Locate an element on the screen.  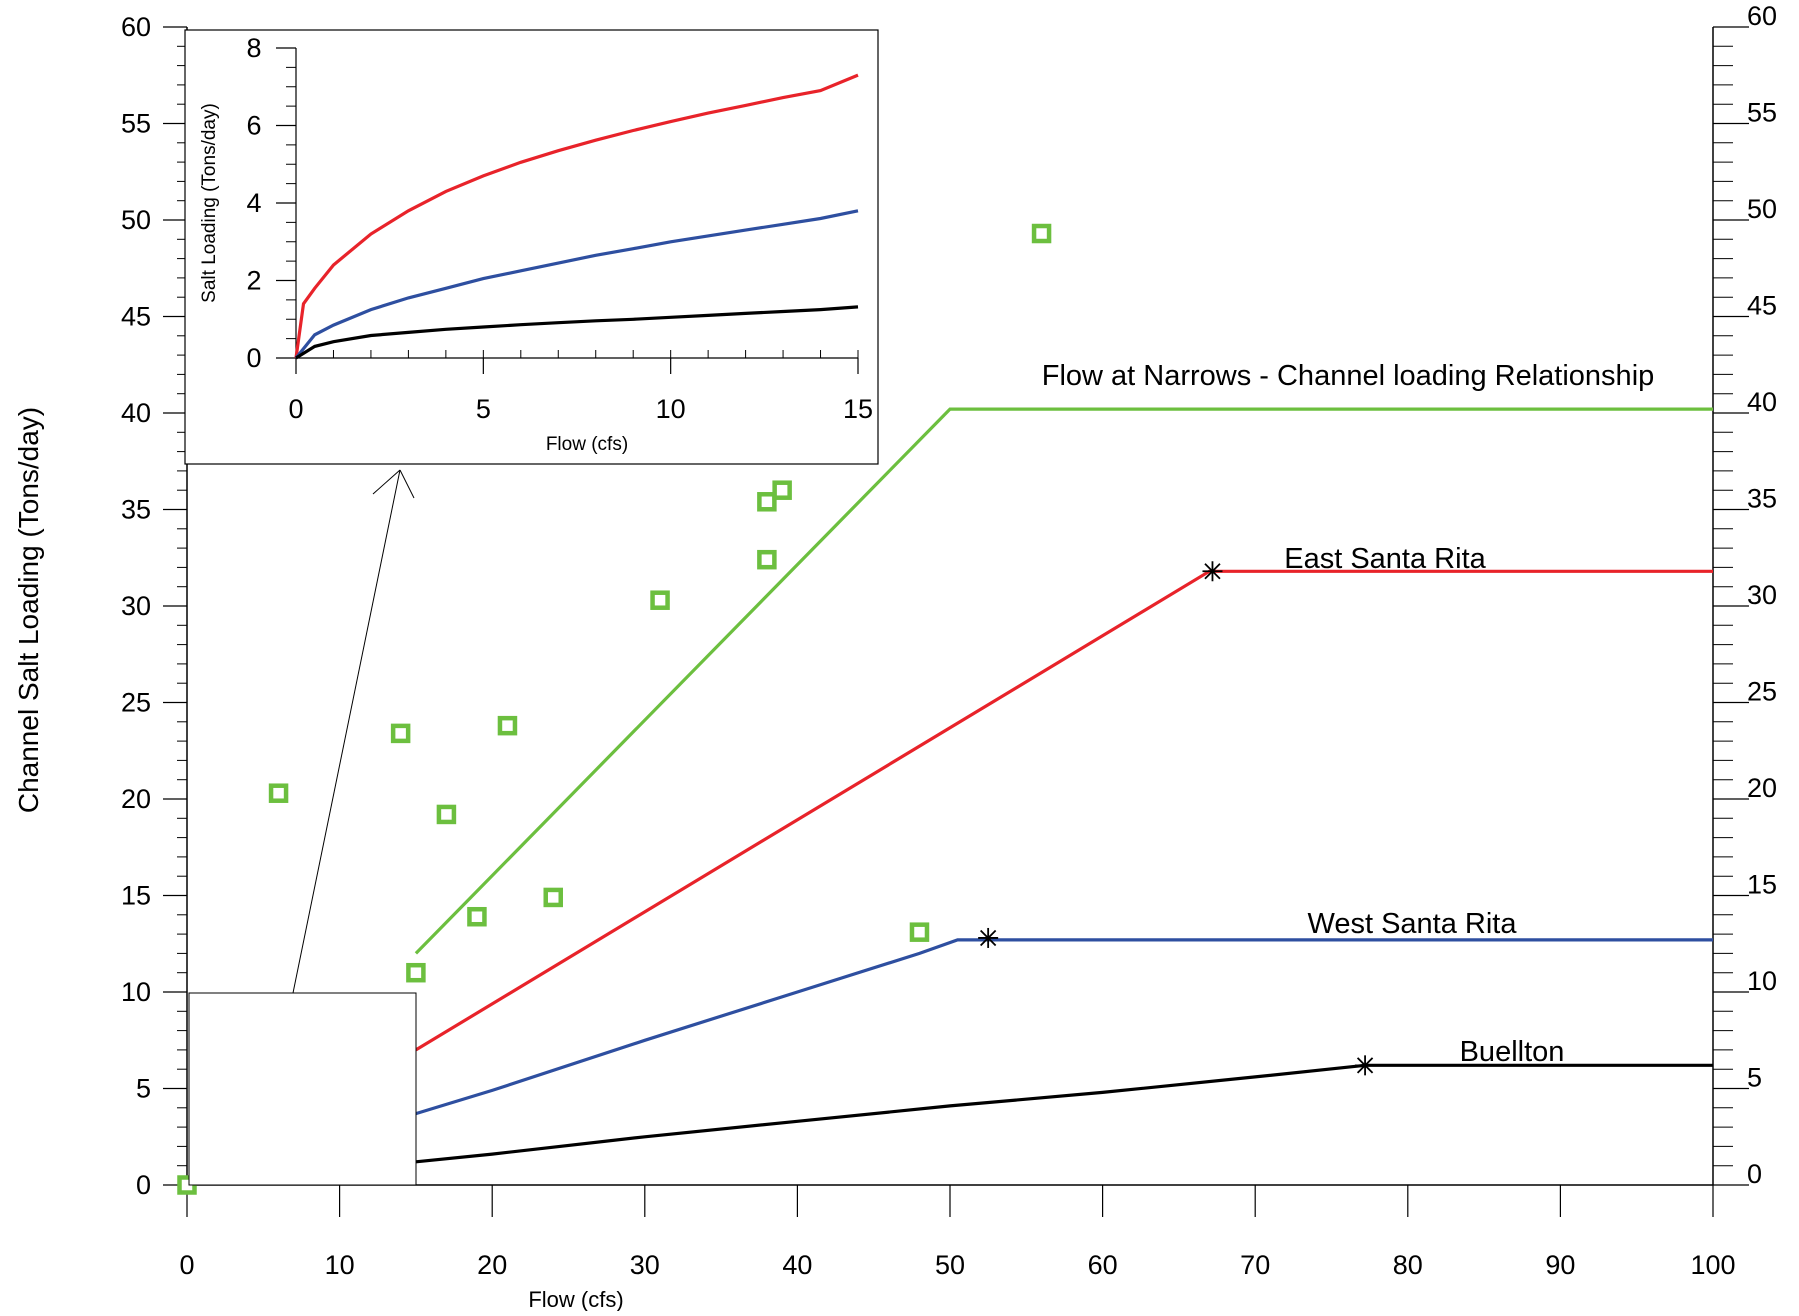
y2-tick-label: 35 is located at coordinates (1762, 499).